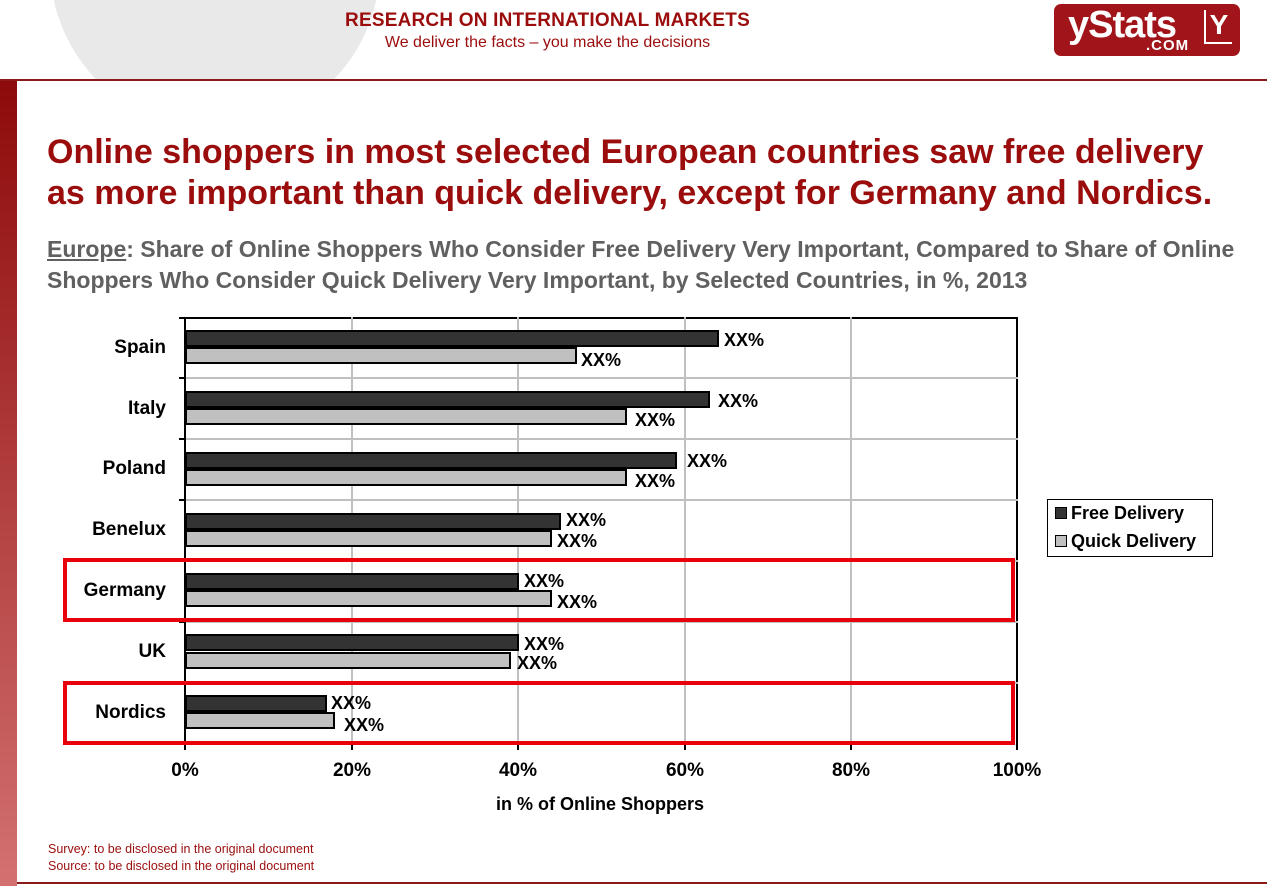 The height and width of the screenshot is (886, 1267). Describe the element at coordinates (406, 477) in the screenshot. I see `bar-poland-quick` at that location.